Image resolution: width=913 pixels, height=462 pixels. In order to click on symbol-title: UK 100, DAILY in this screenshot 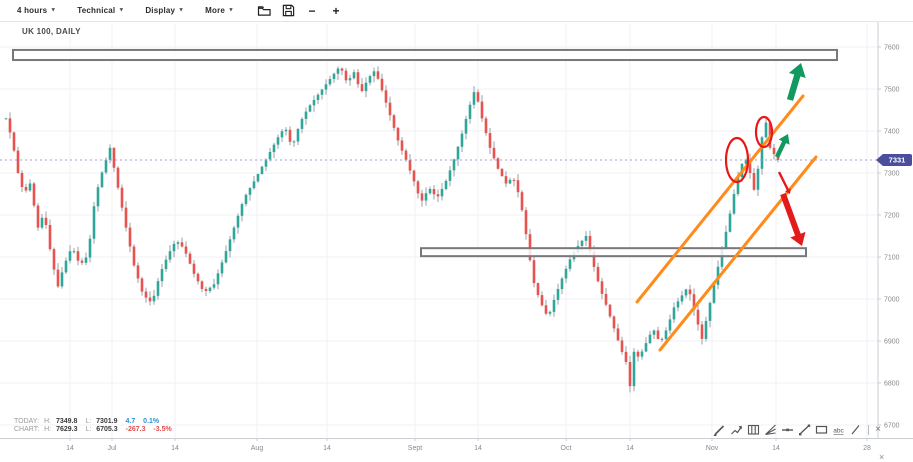, I will do `click(51, 31)`.